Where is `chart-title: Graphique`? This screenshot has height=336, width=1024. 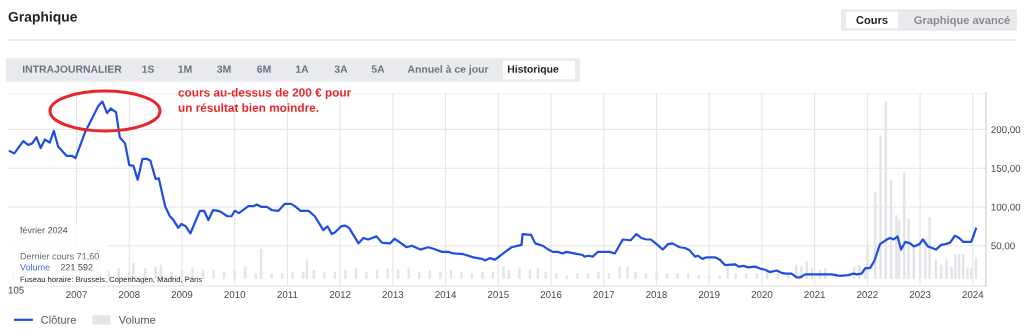
chart-title: Graphique is located at coordinates (42, 18).